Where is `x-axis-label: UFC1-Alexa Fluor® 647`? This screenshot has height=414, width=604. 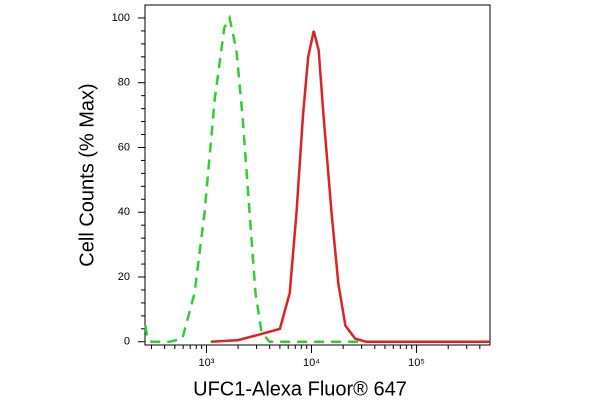
x-axis-label: UFC1-Alexa Fluor® 647 is located at coordinates (300, 389).